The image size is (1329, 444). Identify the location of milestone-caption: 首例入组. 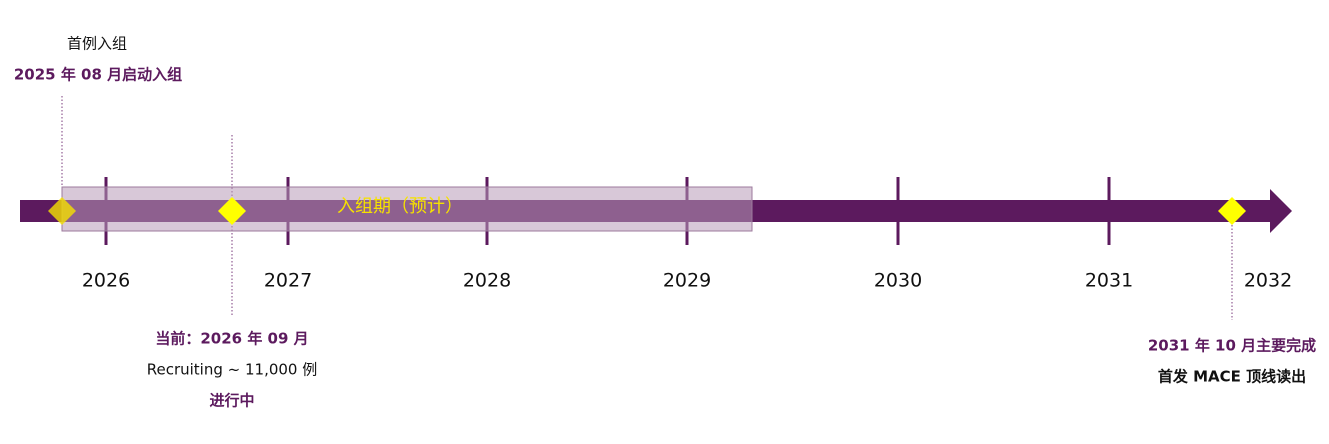
(97, 44).